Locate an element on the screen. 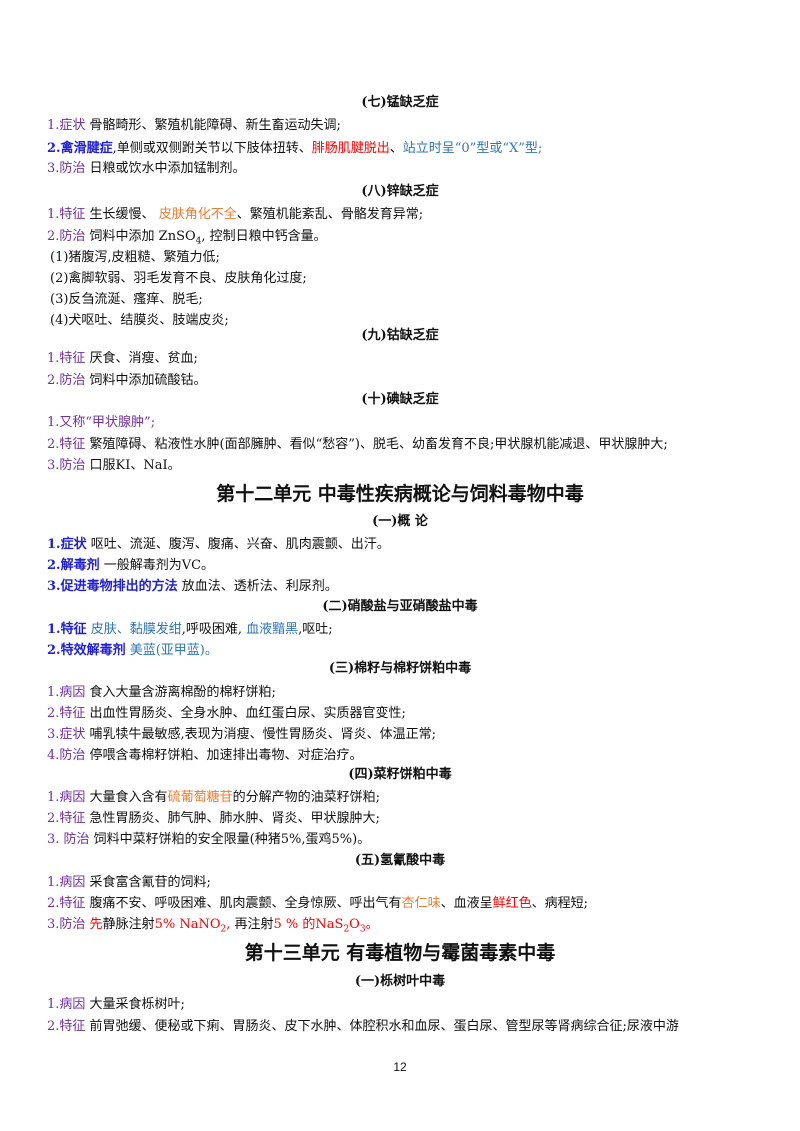  zinc-treatment: 2.防治 饲料中添加 ZnSO4, 控制日粮中钙含量。 is located at coordinates (187, 238).